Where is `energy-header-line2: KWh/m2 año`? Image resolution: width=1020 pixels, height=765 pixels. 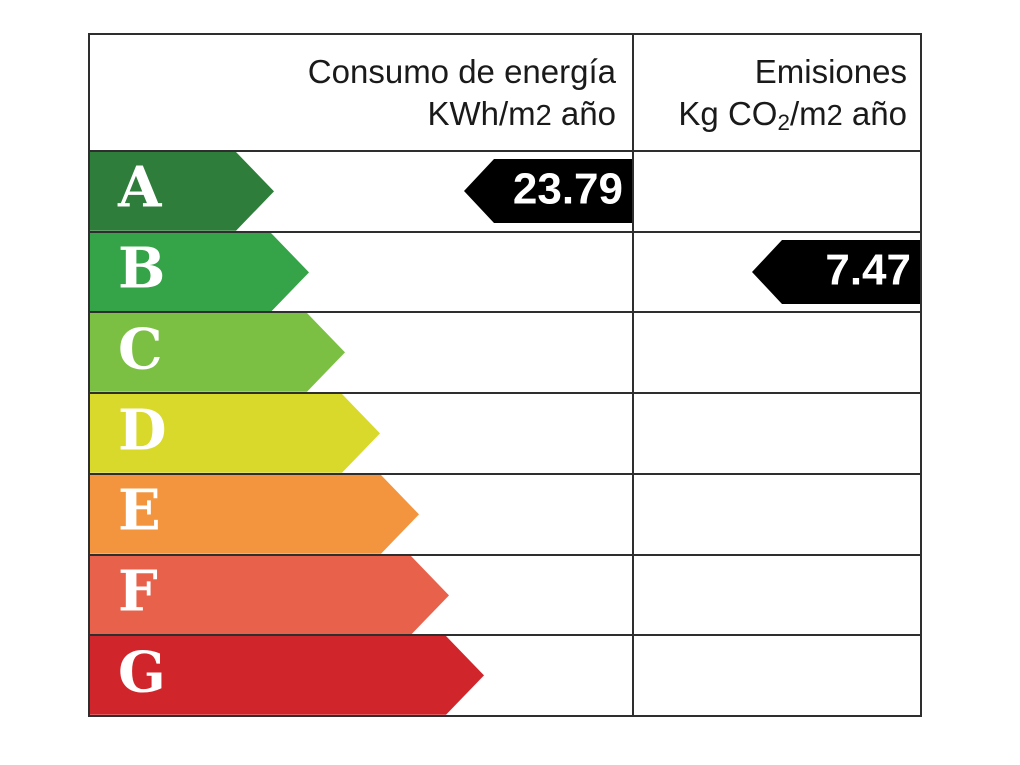
energy-header-line2: KWh/m2 año is located at coordinates (521, 114).